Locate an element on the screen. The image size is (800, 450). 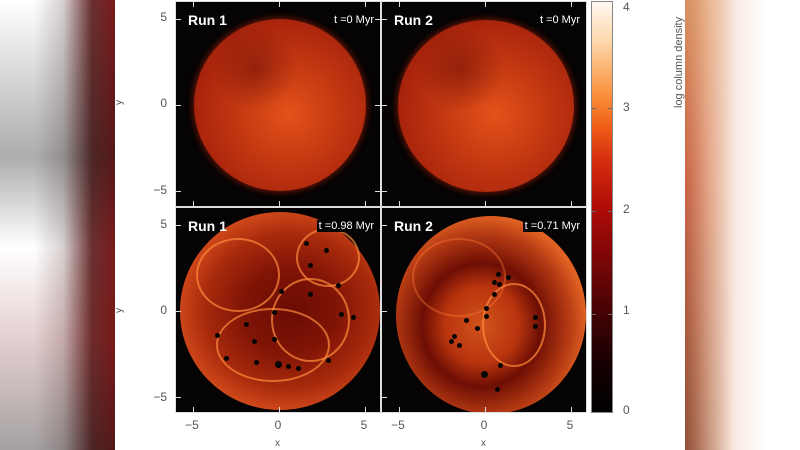
y-tick-label: 5 is located at coordinates (163, 224).